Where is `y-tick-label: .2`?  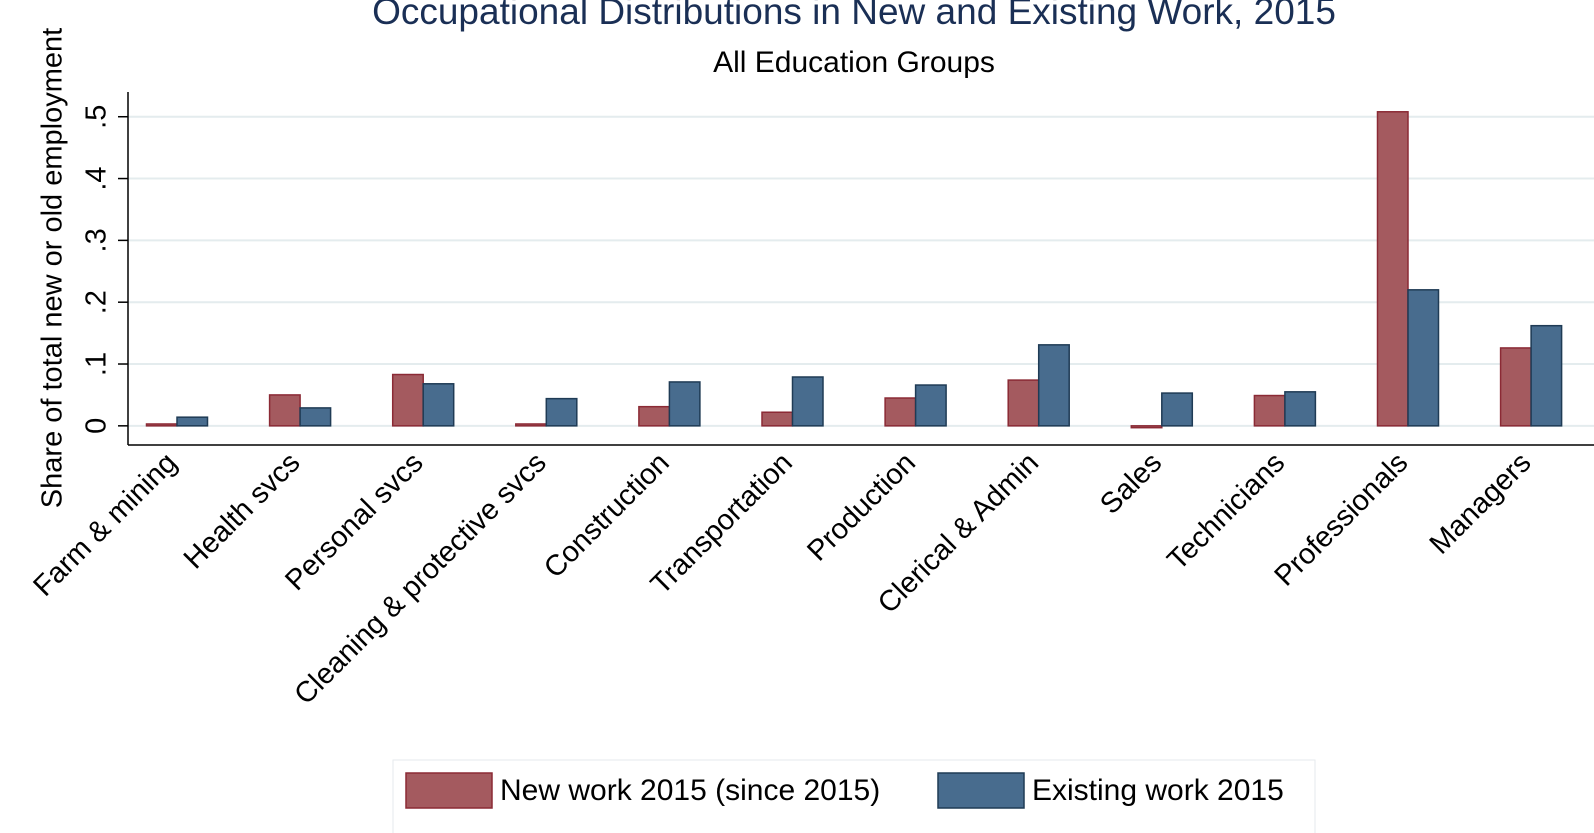
y-tick-label: .2 is located at coordinates (97, 302).